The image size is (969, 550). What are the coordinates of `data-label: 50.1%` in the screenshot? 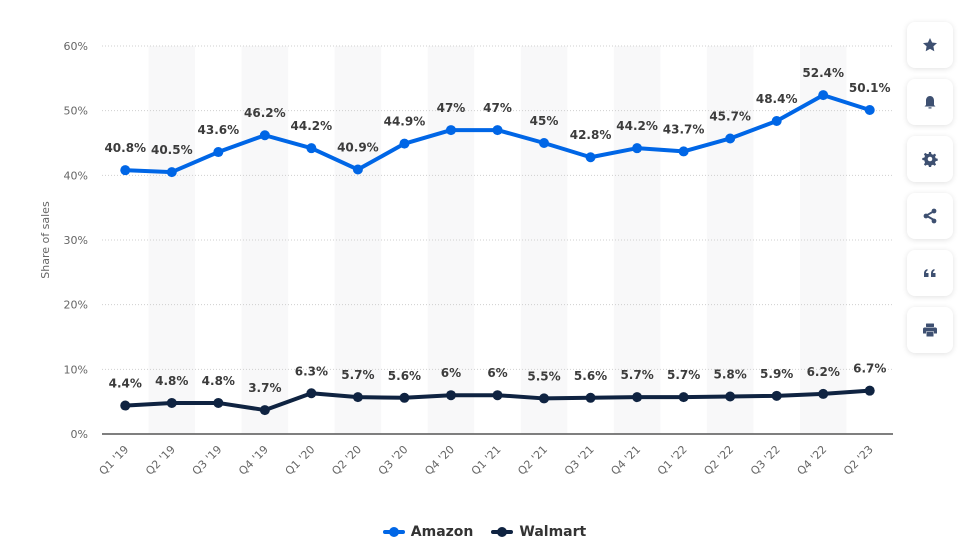 It's located at (870, 88).